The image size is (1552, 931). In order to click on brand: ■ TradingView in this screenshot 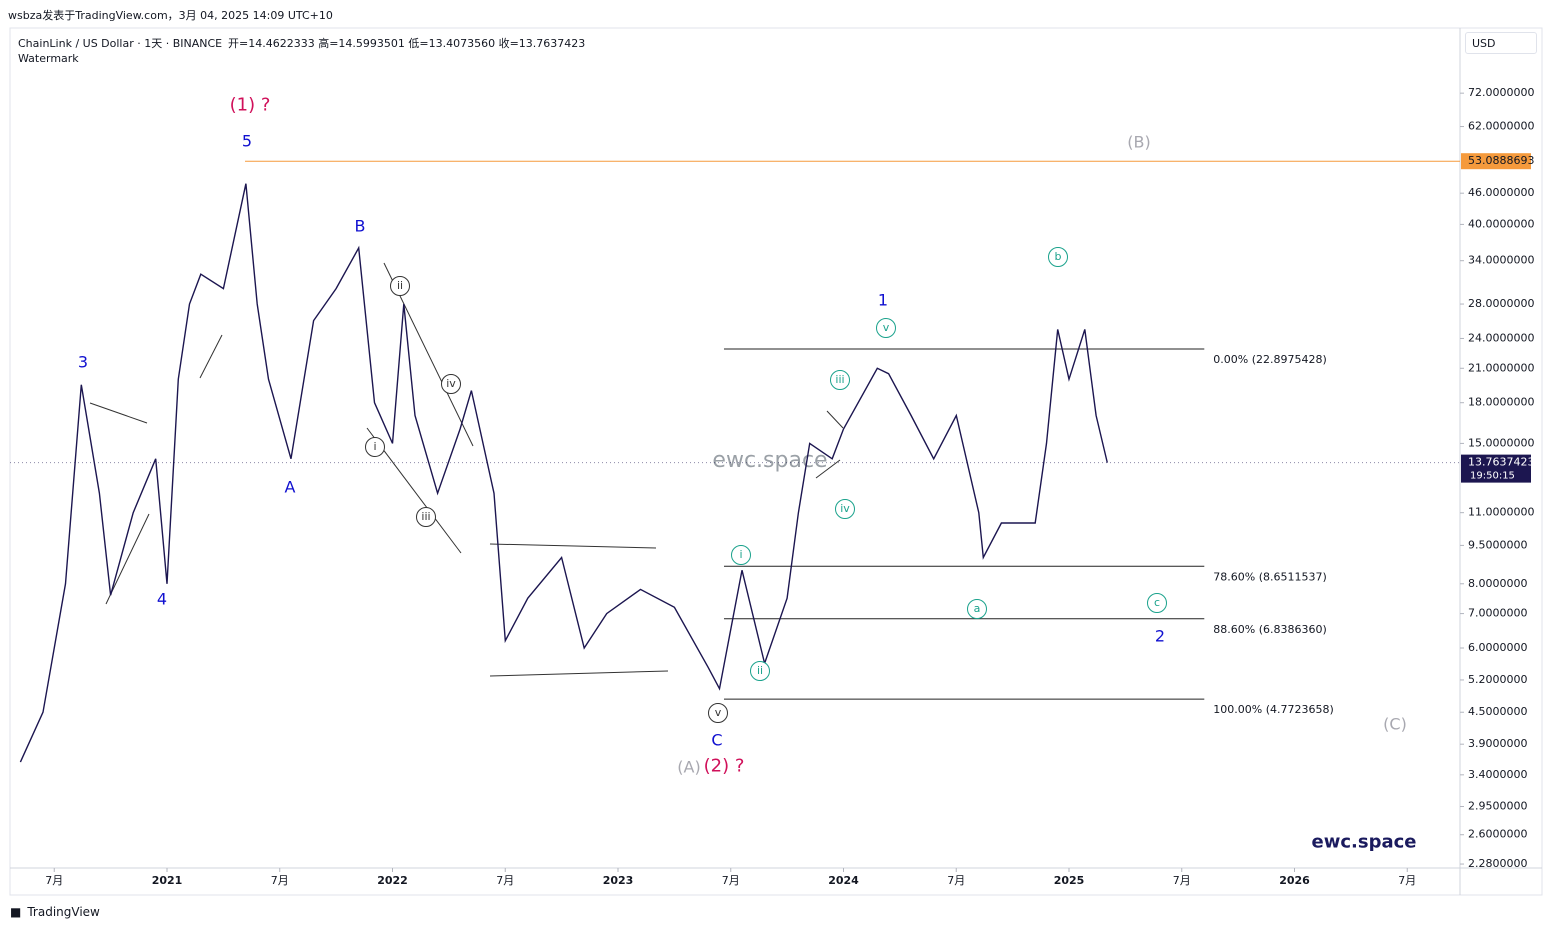, I will do `click(55, 912)`.